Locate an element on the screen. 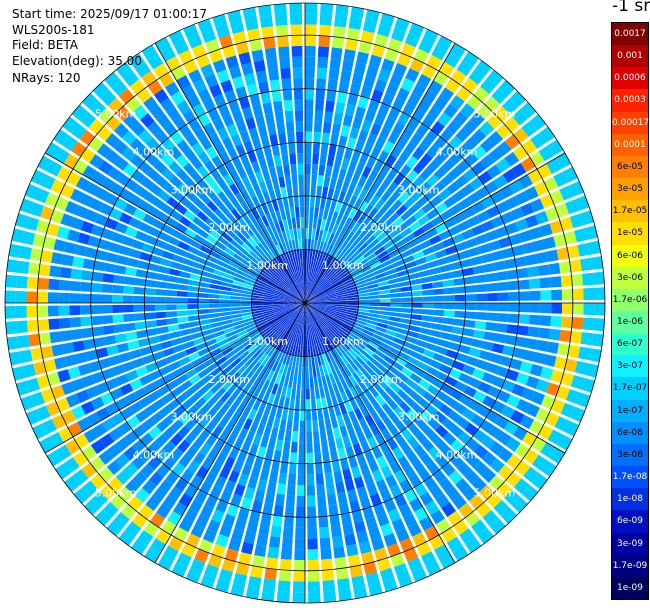  colorbar-level: 0.0003 is located at coordinates (630, 100).